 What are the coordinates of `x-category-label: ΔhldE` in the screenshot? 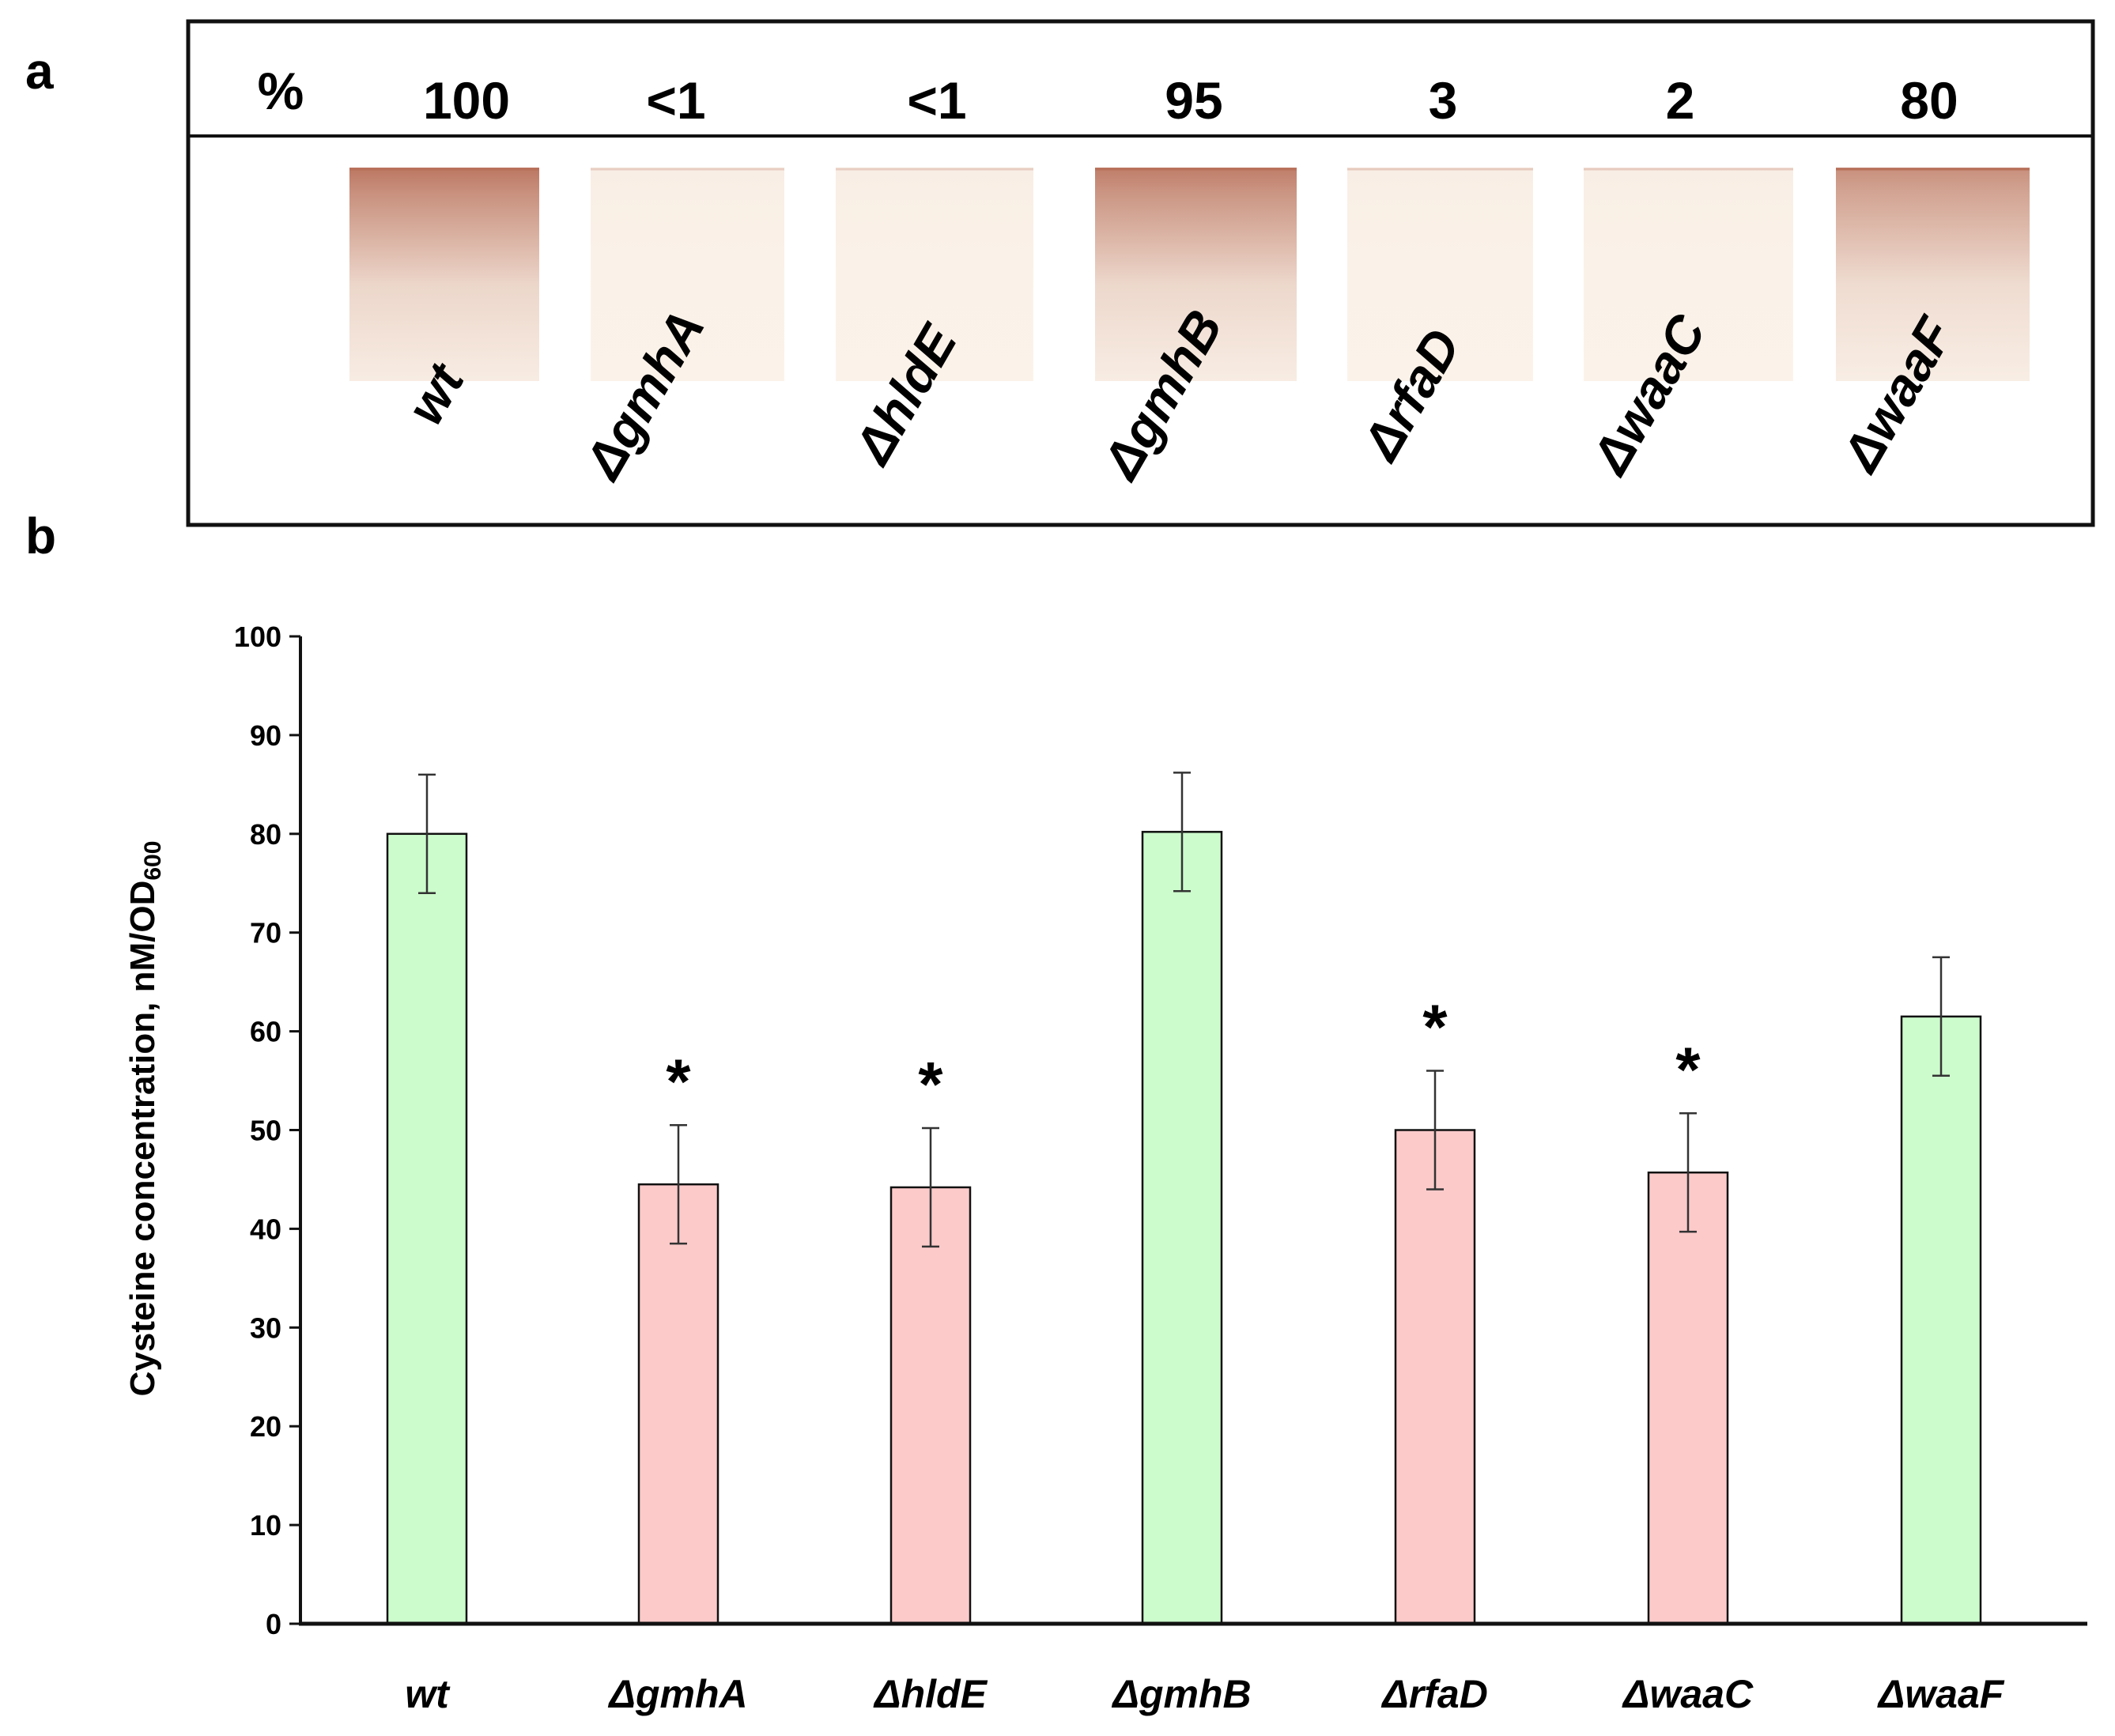 It's located at (930, 1694).